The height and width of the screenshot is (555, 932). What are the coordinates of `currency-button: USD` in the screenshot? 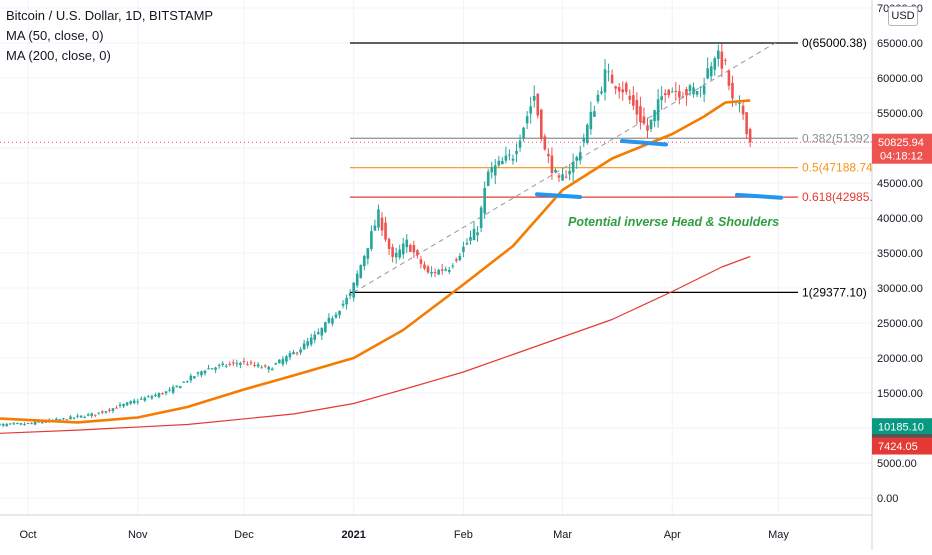 It's located at (903, 16).